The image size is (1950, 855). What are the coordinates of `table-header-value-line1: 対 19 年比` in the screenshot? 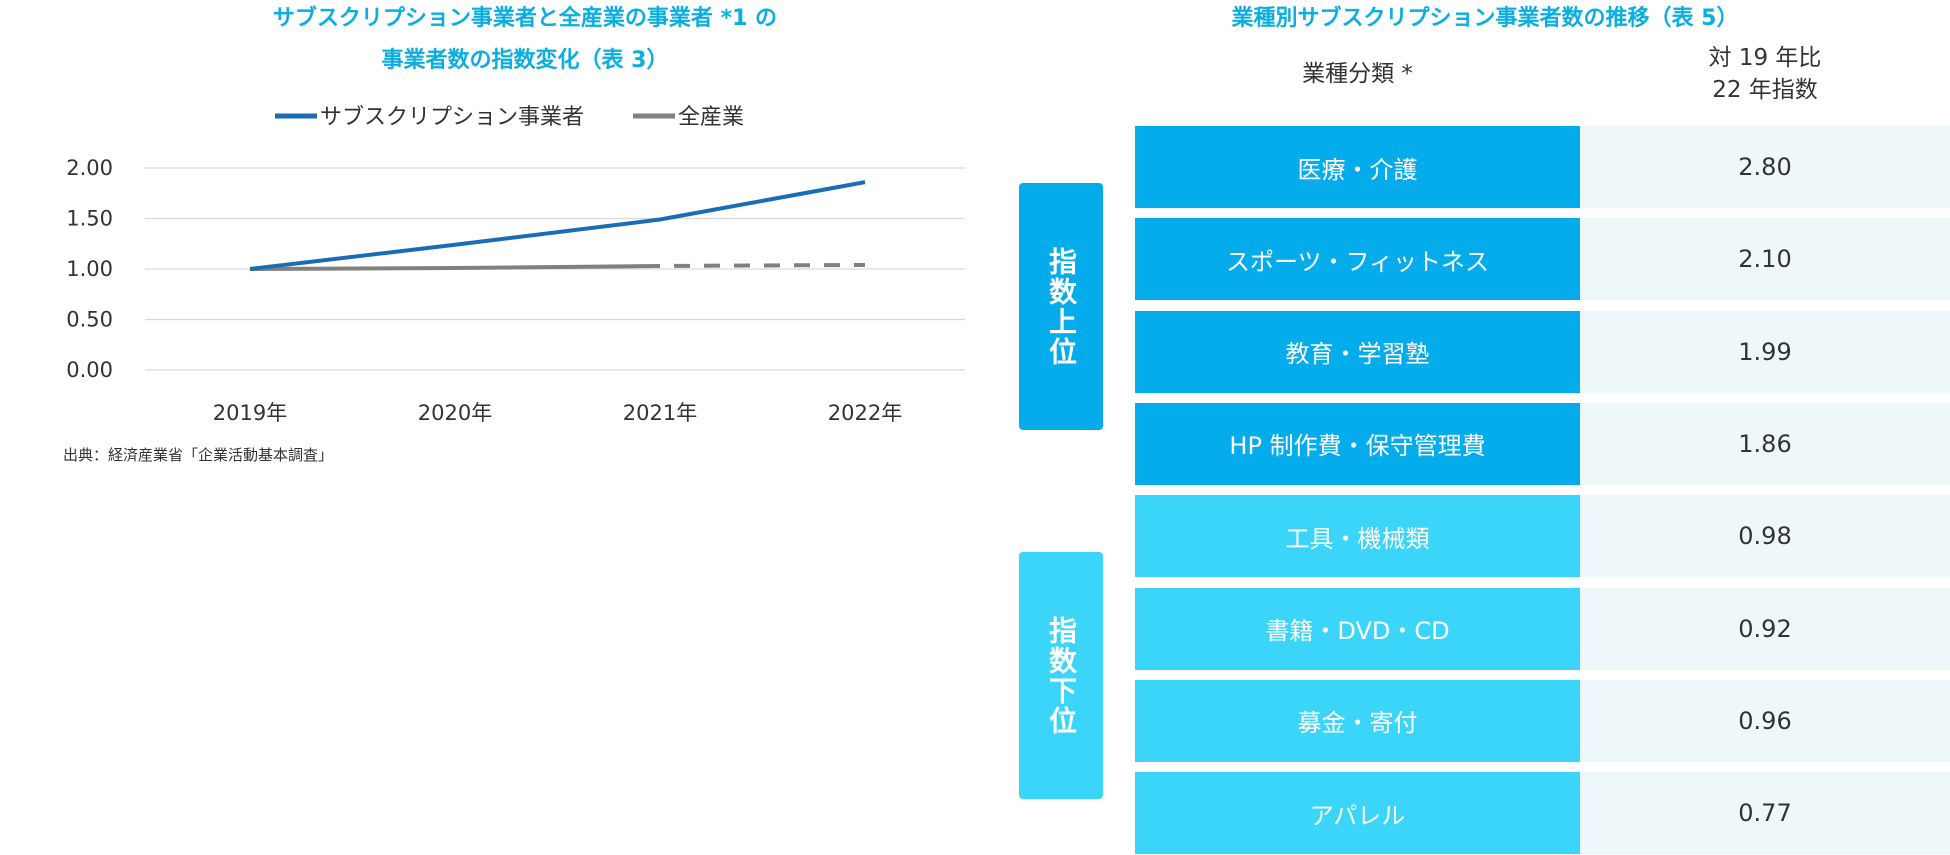 It's located at (1765, 58).